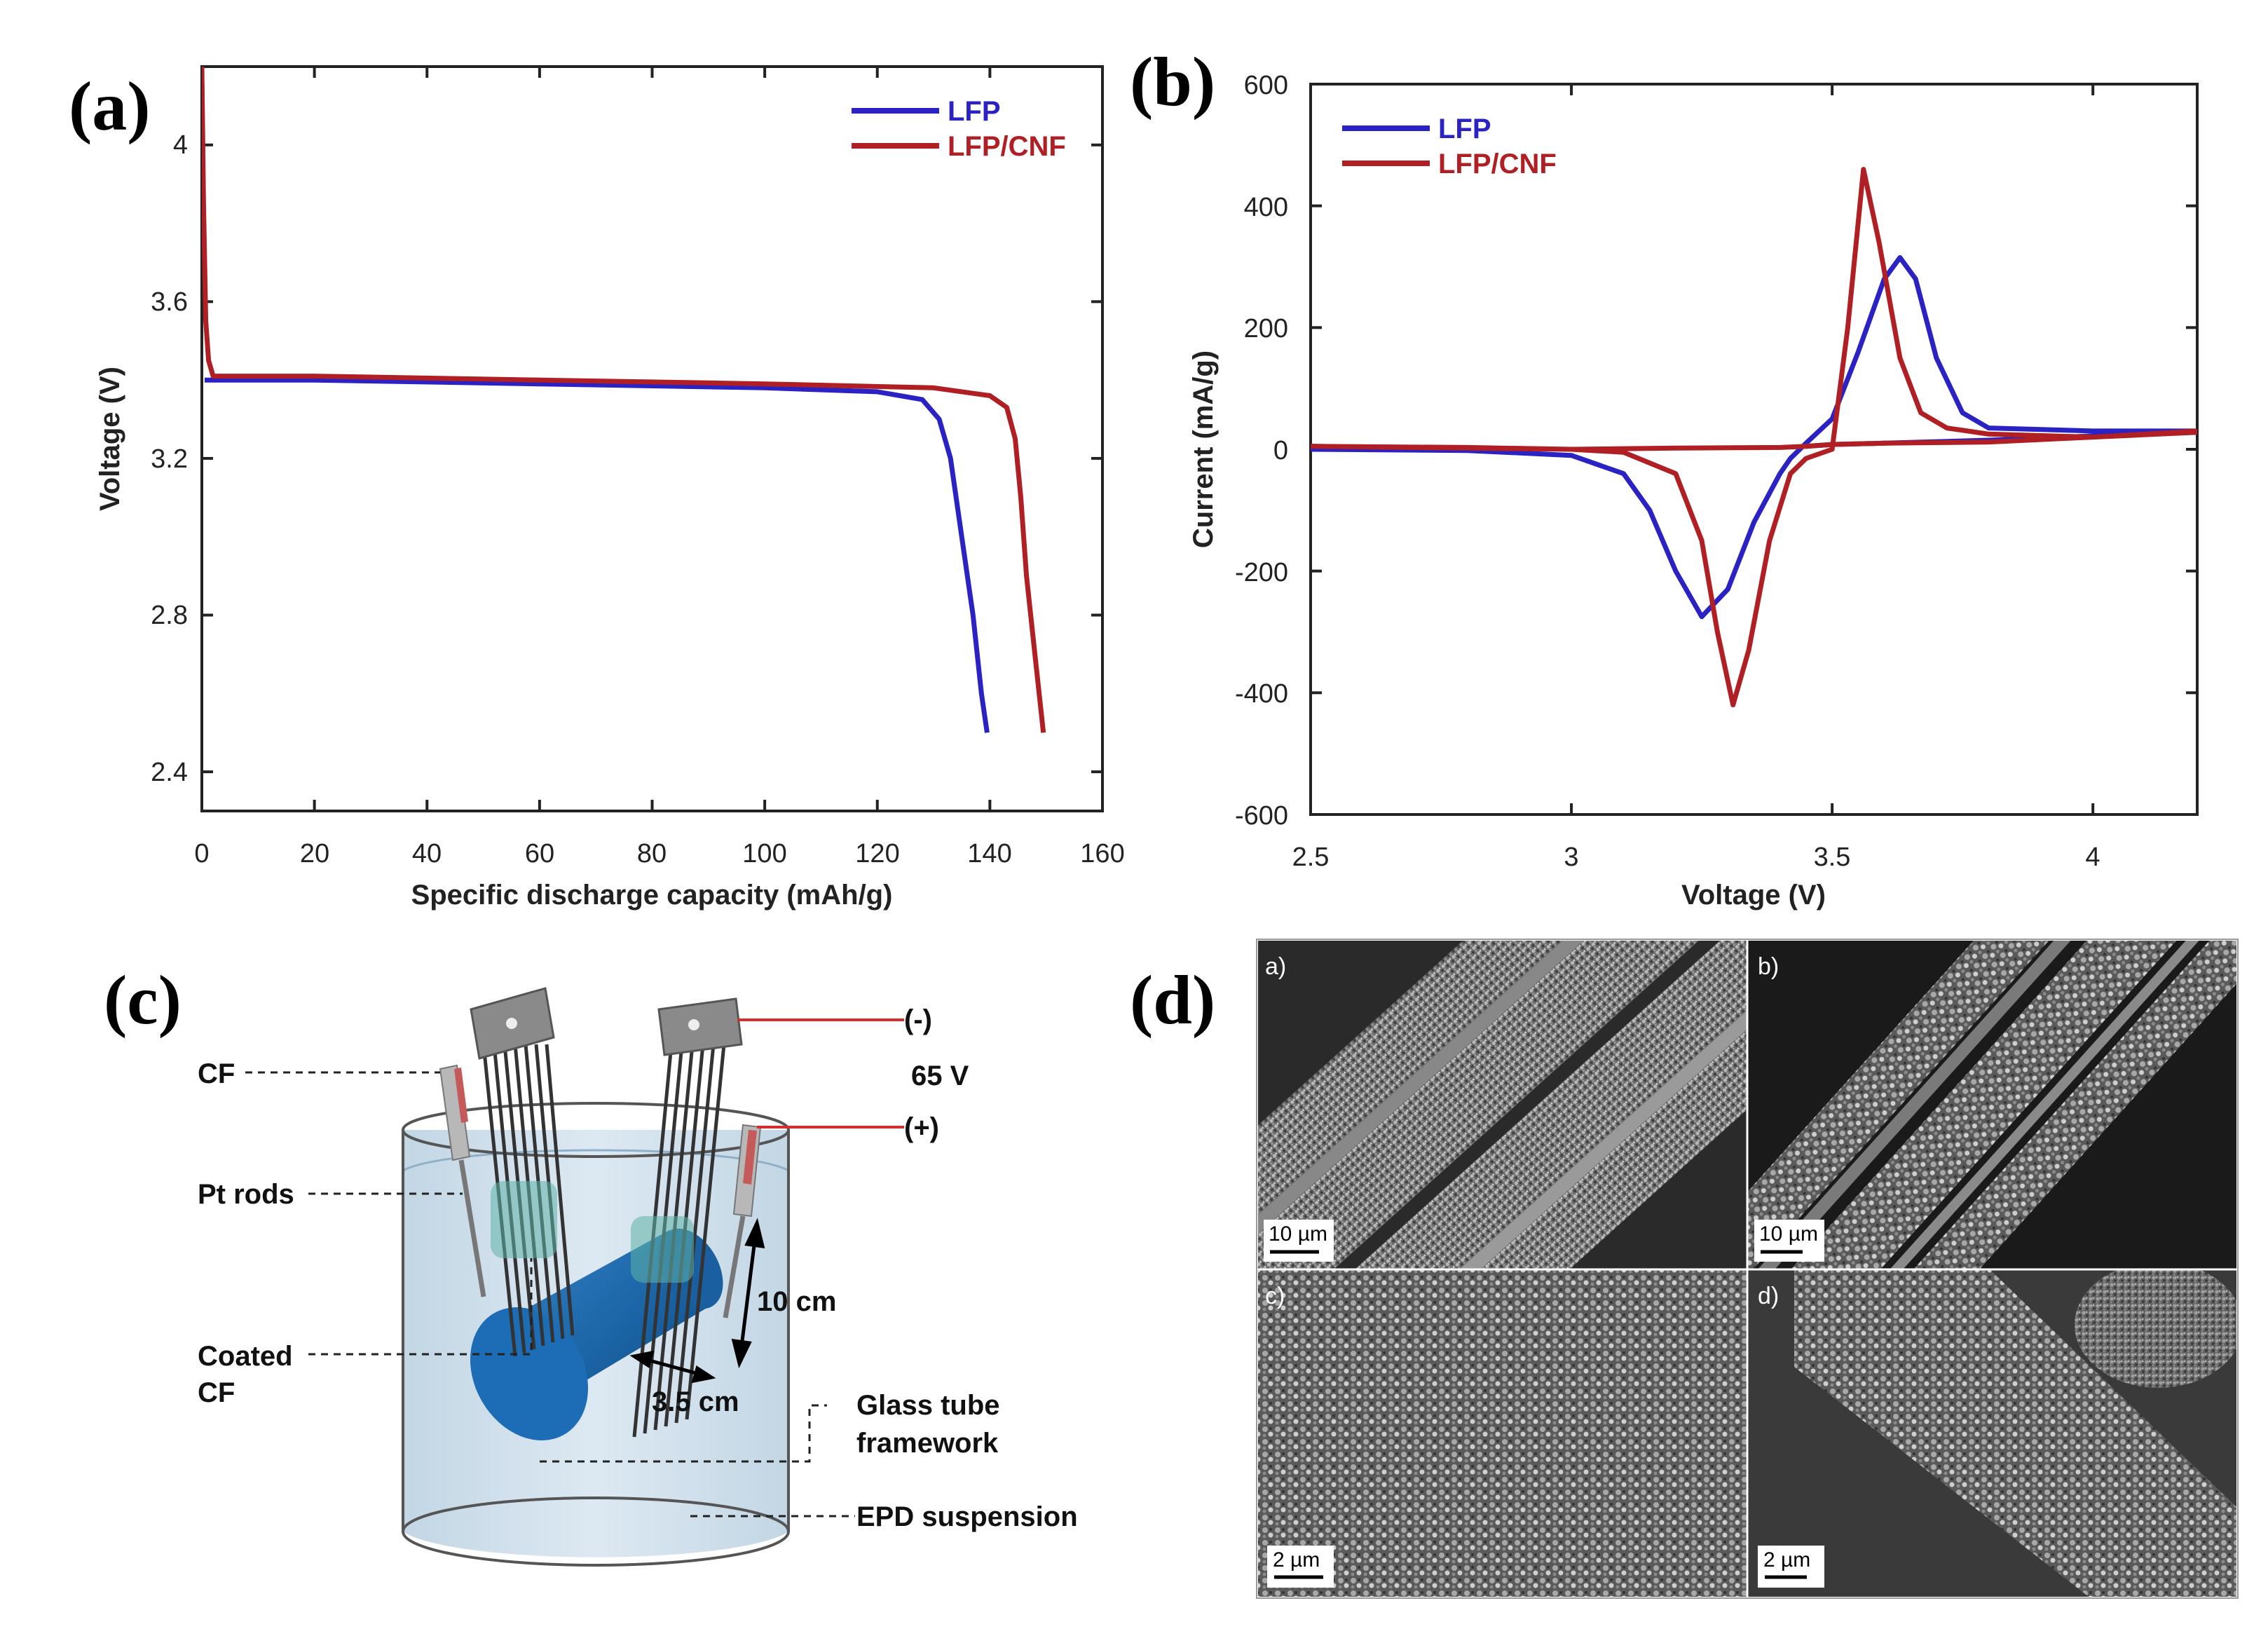 This screenshot has height=1643, width=2268. Describe the element at coordinates (1261, 451) in the screenshot. I see `y-tick-labels-b: 600 400 200 0 -200 -400 -600` at that location.